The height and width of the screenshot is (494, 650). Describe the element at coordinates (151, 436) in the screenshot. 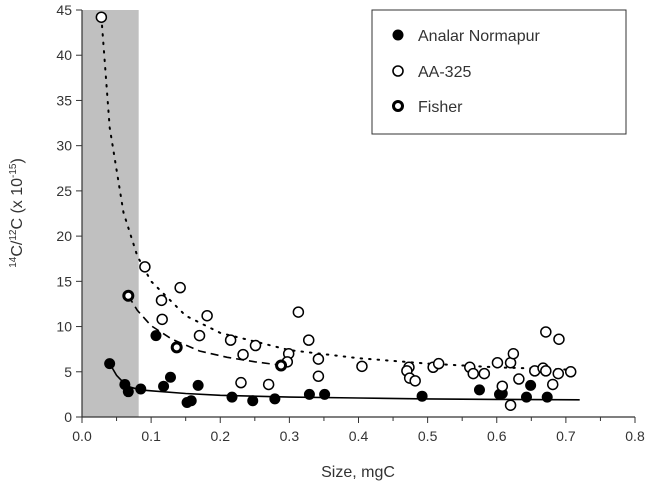

I see `x-tick-label: 0.1` at that location.